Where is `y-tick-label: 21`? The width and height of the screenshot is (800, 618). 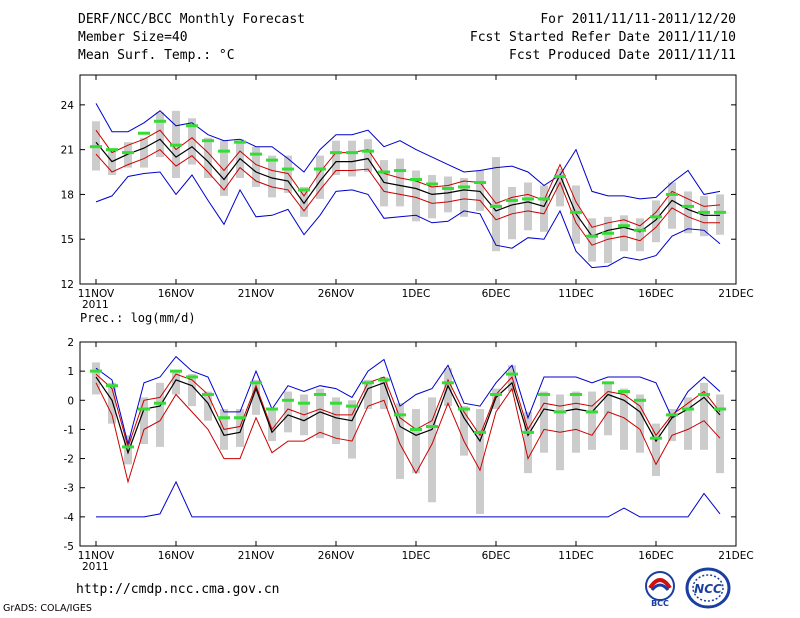 y-tick-label: 21 is located at coordinates (67, 151).